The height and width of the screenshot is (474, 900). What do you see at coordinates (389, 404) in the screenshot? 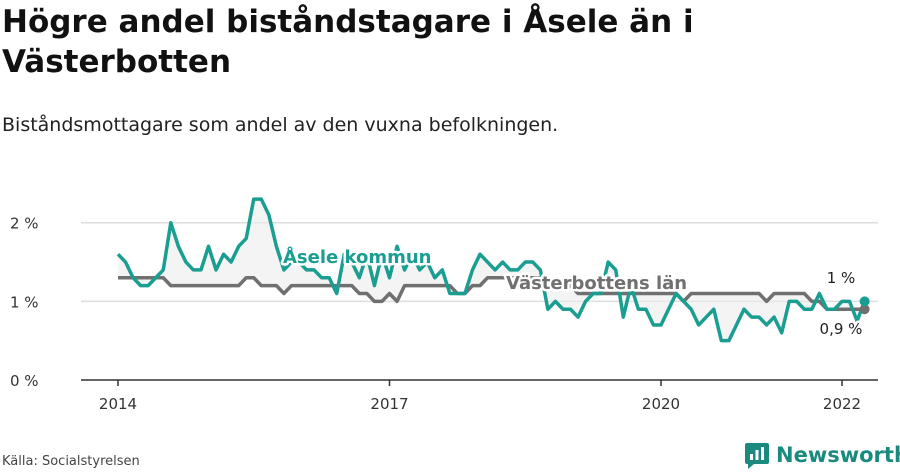
I see `x-tick-label: 2017` at bounding box center [389, 404].